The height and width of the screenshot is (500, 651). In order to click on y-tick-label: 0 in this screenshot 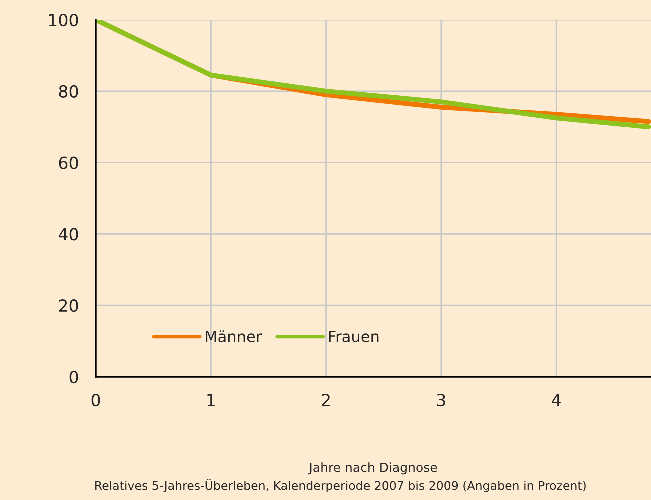, I will do `click(74, 377)`.